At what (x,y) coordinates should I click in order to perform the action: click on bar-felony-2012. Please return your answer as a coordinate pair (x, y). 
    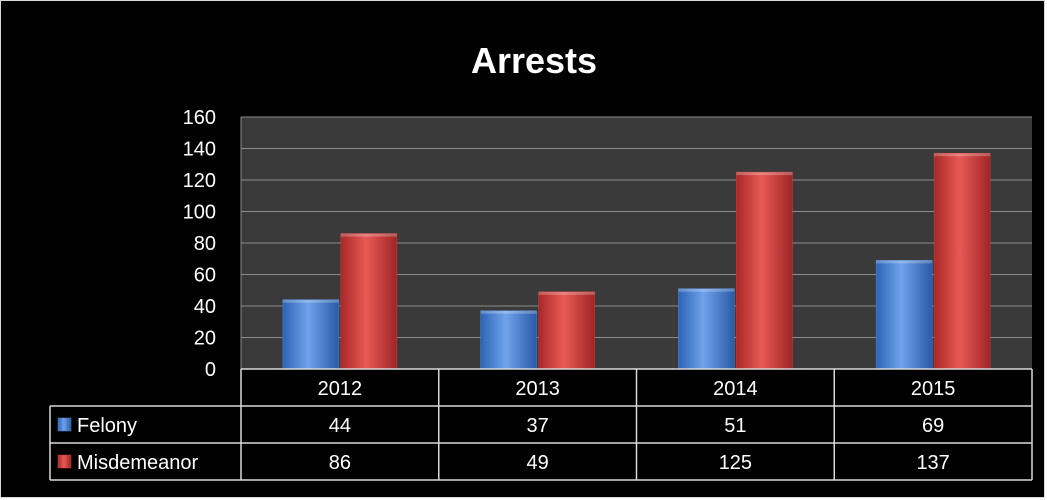
    Looking at the image, I should click on (311, 334).